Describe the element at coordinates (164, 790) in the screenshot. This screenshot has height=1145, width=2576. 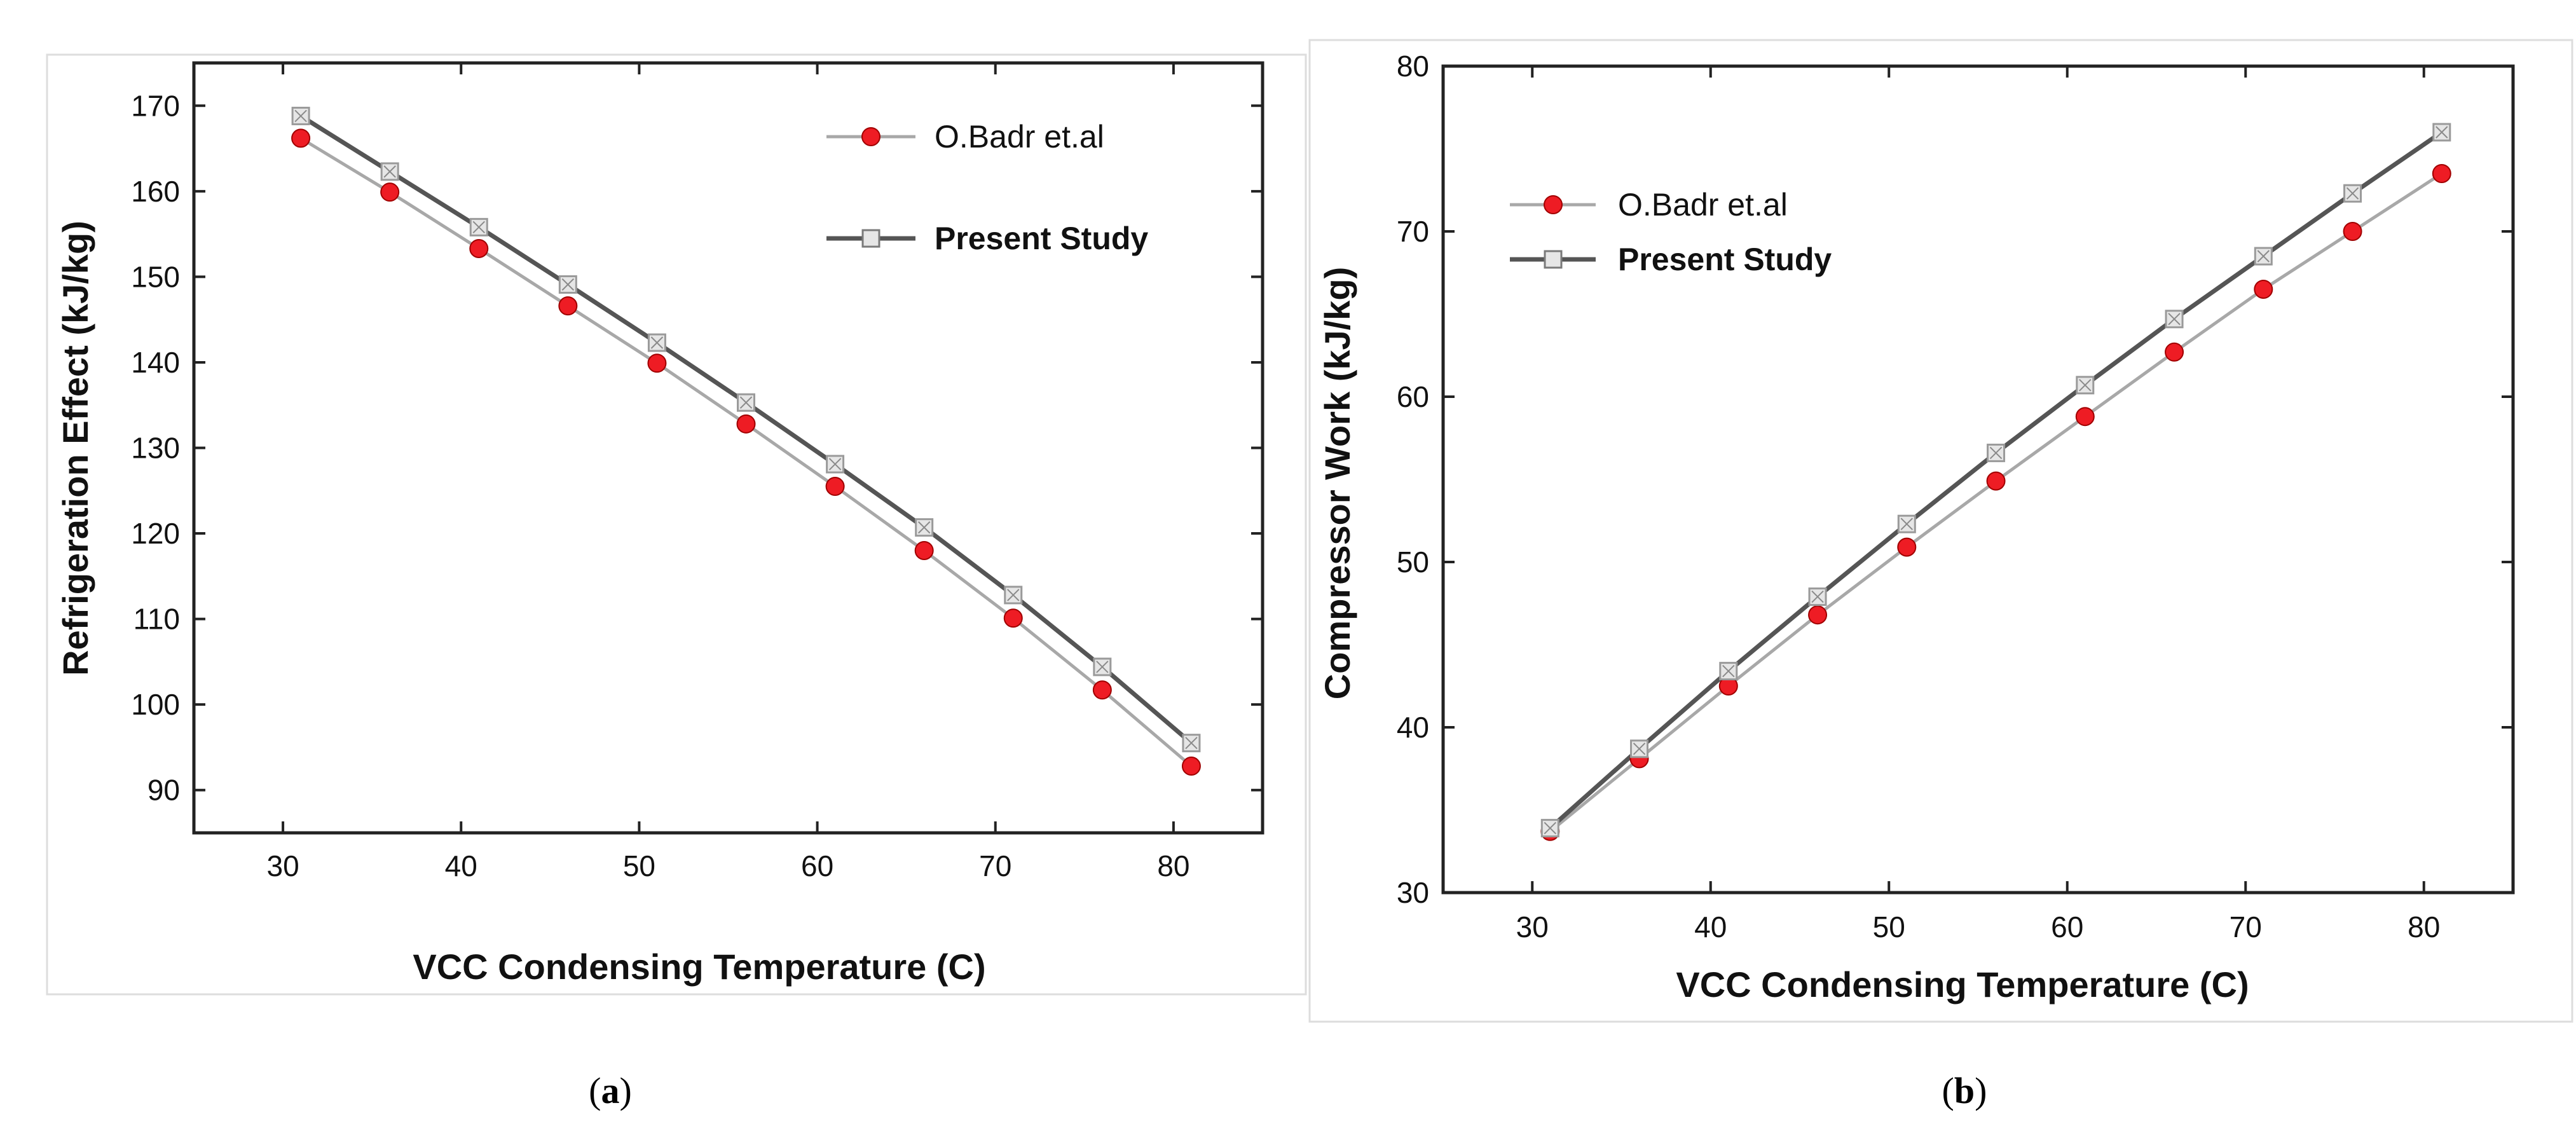
I see `y-tick-label: 90` at that location.